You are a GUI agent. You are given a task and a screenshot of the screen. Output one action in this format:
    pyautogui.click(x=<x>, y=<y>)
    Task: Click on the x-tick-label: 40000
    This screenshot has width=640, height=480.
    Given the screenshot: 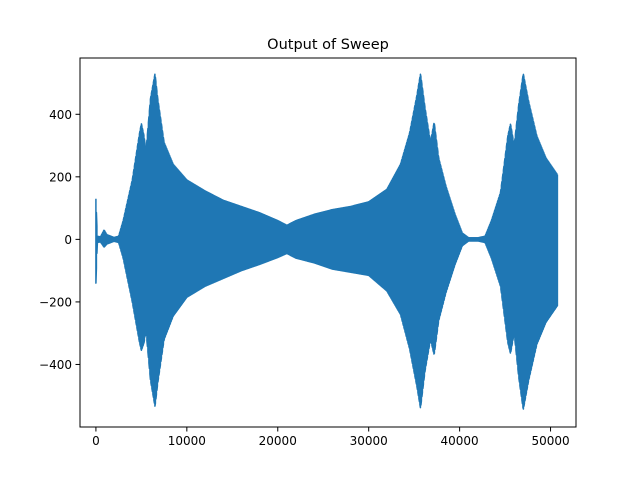 What is the action you would take?
    pyautogui.click(x=460, y=441)
    